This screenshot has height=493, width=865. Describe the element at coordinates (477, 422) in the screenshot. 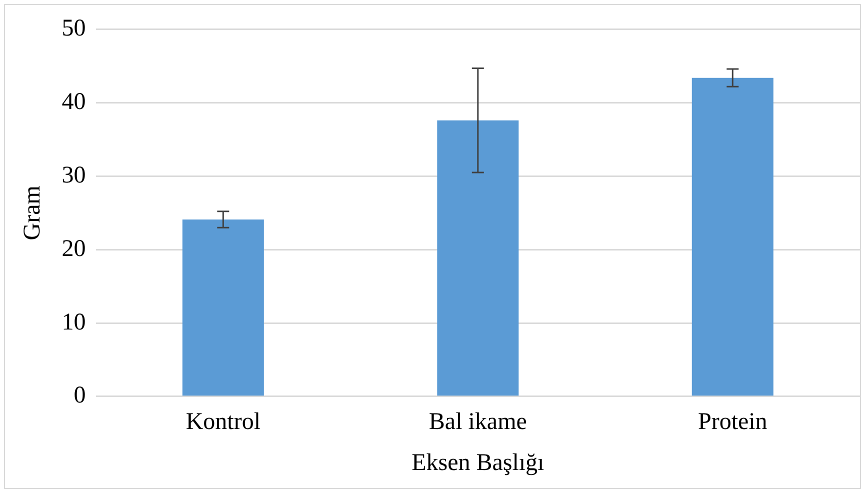

I see `x-tick-label: Bal ikame` at that location.